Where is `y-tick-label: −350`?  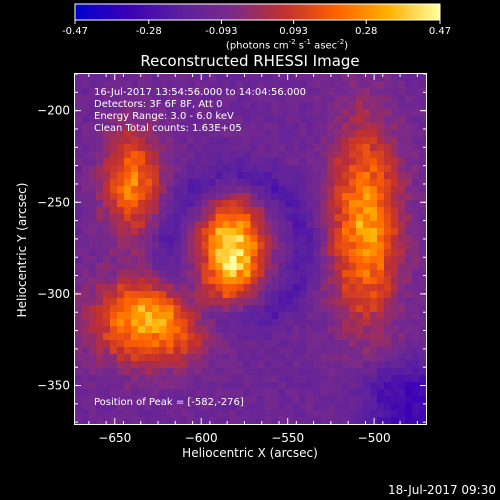 y-tick-label: −350 is located at coordinates (53, 386).